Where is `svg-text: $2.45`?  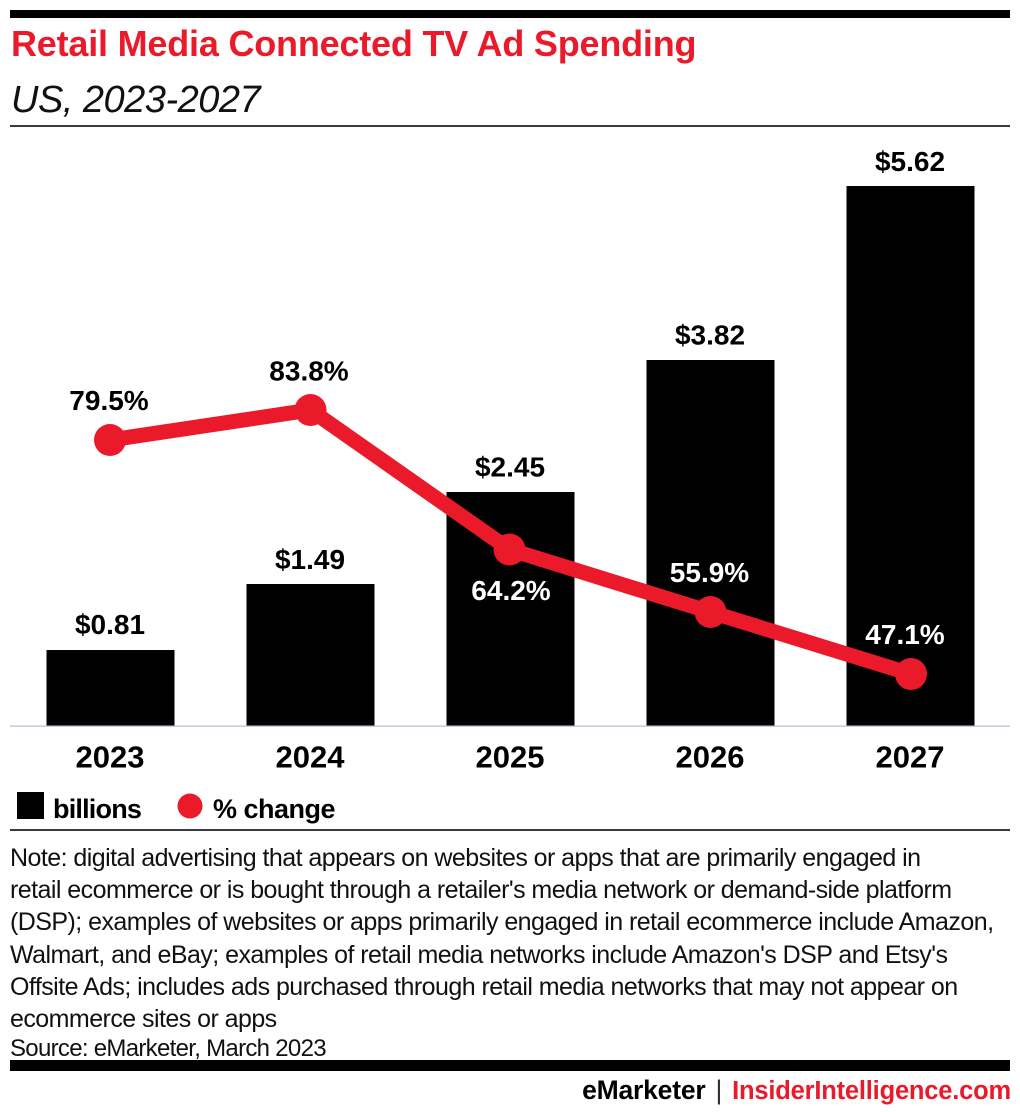 svg-text: $2.45 is located at coordinates (510, 467).